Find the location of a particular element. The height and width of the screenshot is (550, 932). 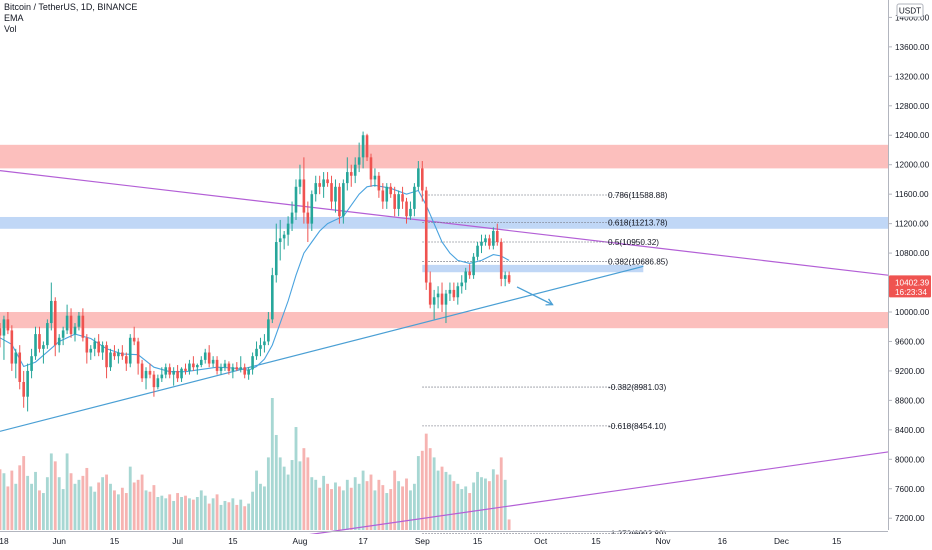

volume-indicator-label: Vol is located at coordinates (10, 29).